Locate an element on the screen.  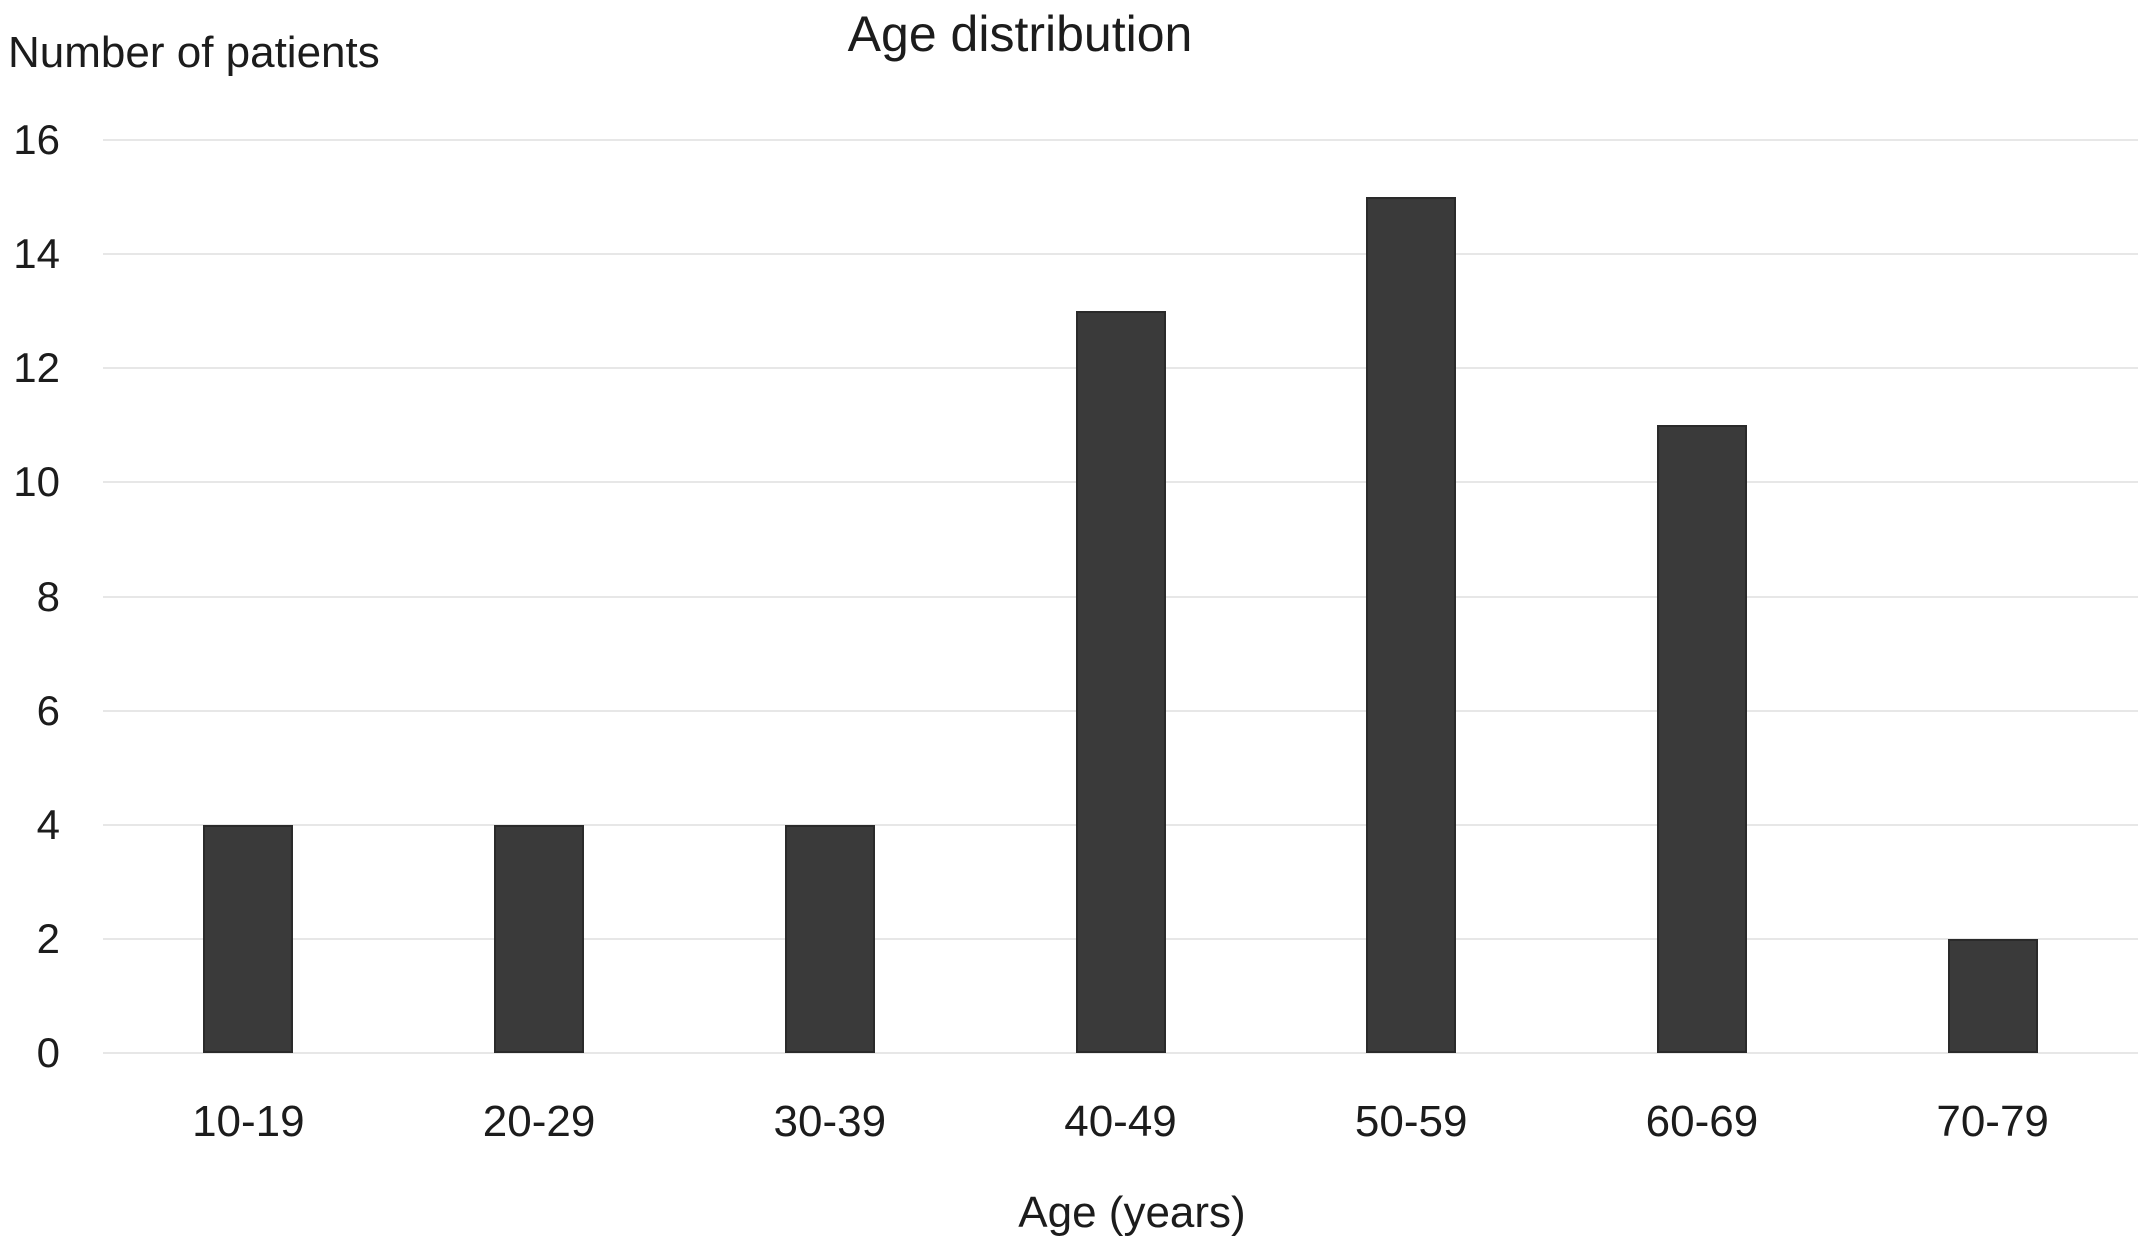
y-tick-label-4: 4 is located at coordinates (48, 824).